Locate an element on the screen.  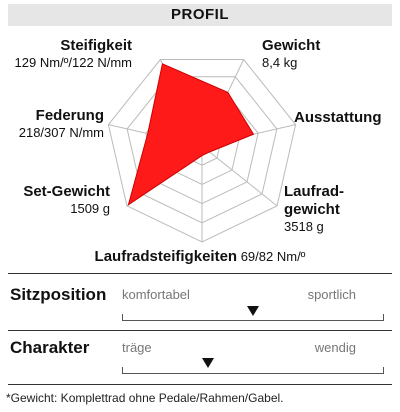
charakter-right-label: wendig is located at coordinates (335, 347).